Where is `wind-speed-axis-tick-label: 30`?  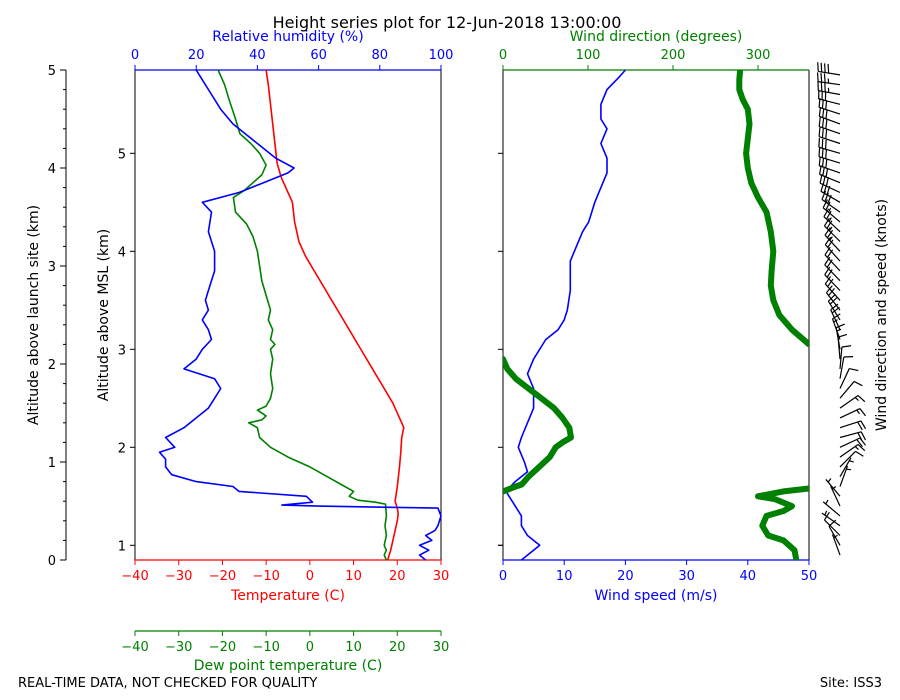
wind-speed-axis-tick-label: 30 is located at coordinates (686, 576).